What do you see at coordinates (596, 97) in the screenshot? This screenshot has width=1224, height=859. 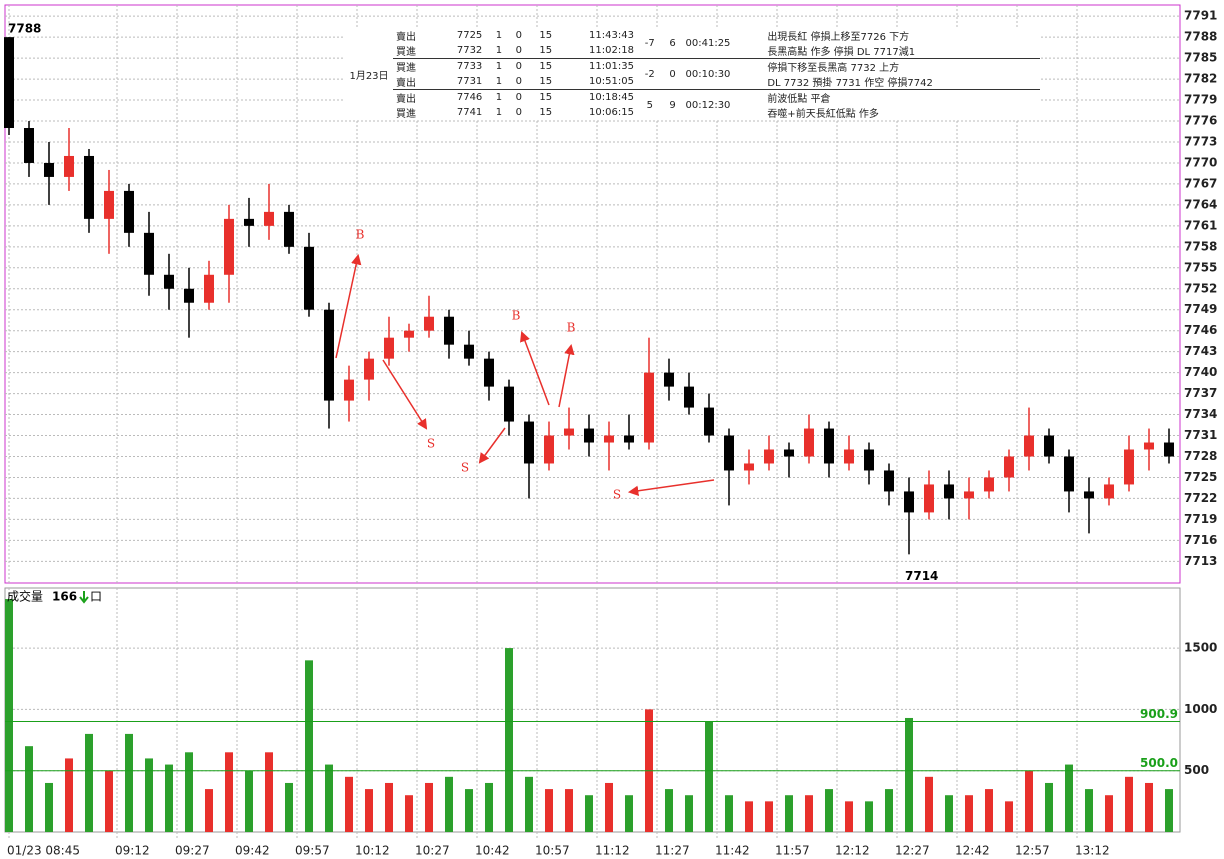 I see `table-cell: 10:18:45` at bounding box center [596, 97].